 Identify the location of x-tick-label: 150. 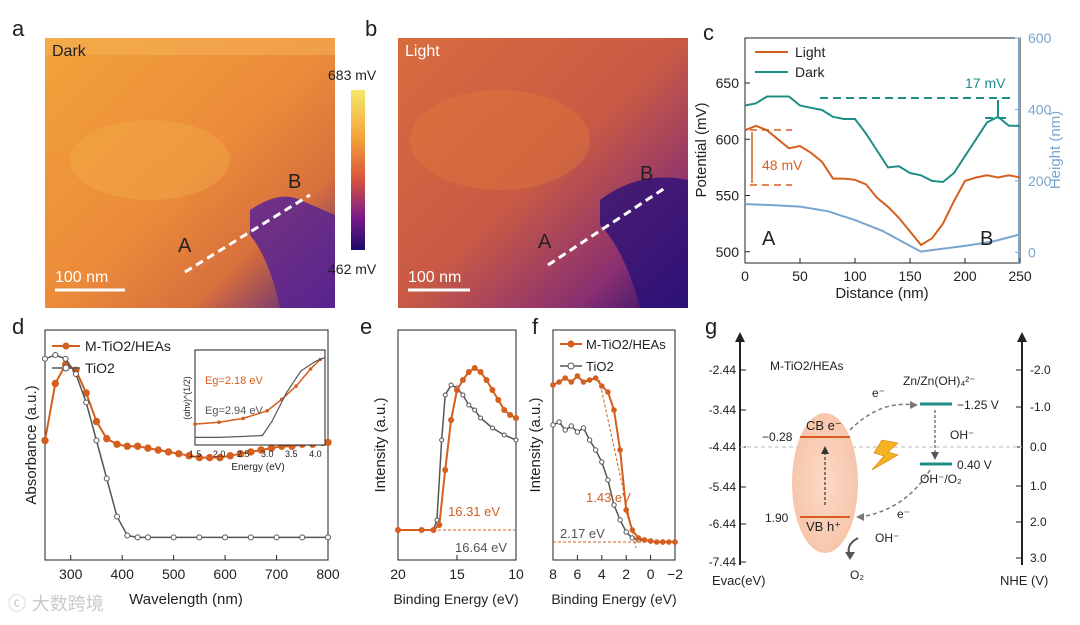
(910, 276).